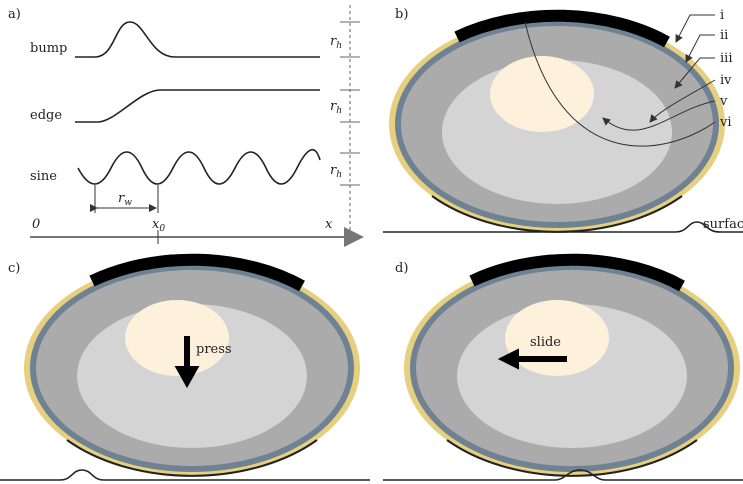 Image resolution: width=743 pixels, height=484 pixels. What do you see at coordinates (726, 58) in the screenshot?
I see `layer-label: iii` at bounding box center [726, 58].